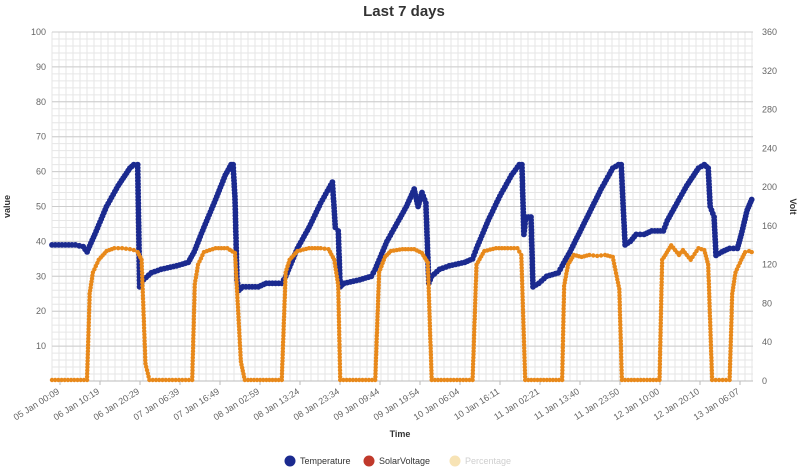  Describe the element at coordinates (480, 461) in the screenshot. I see `legend-item-percentage: Percentage` at that location.